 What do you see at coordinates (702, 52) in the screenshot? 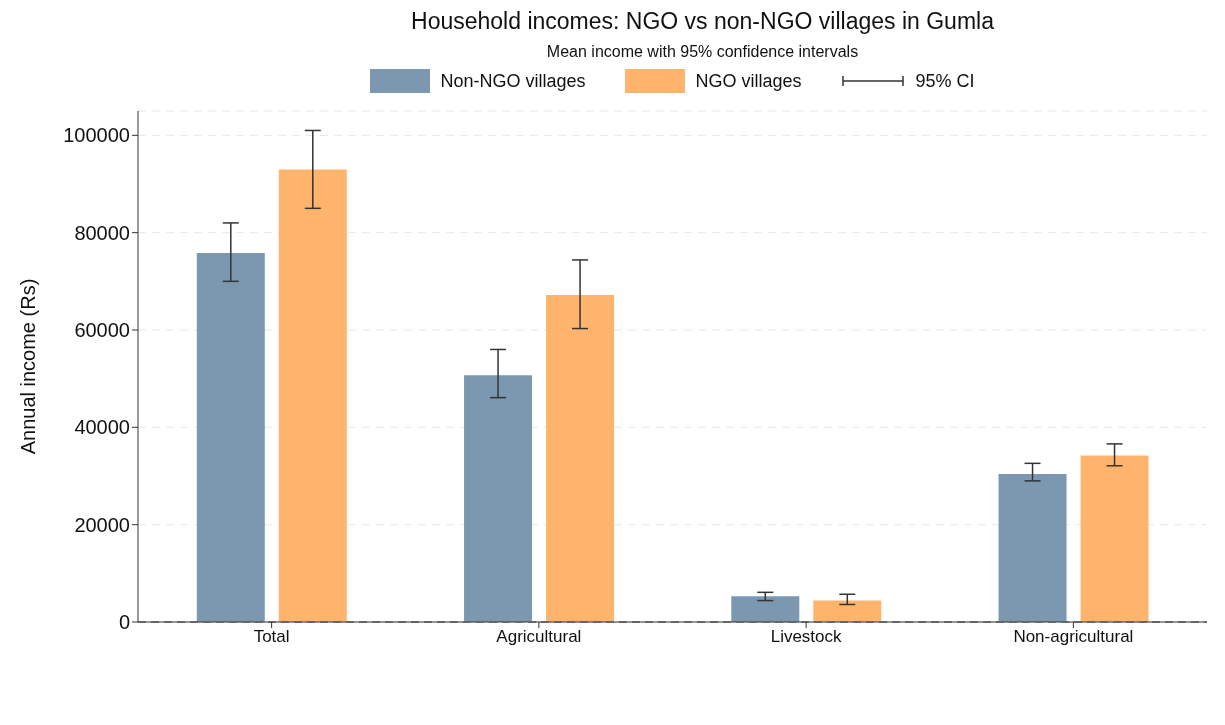
I see `chart-subtitle: Mean income with 95% confidence intervals` at bounding box center [702, 52].